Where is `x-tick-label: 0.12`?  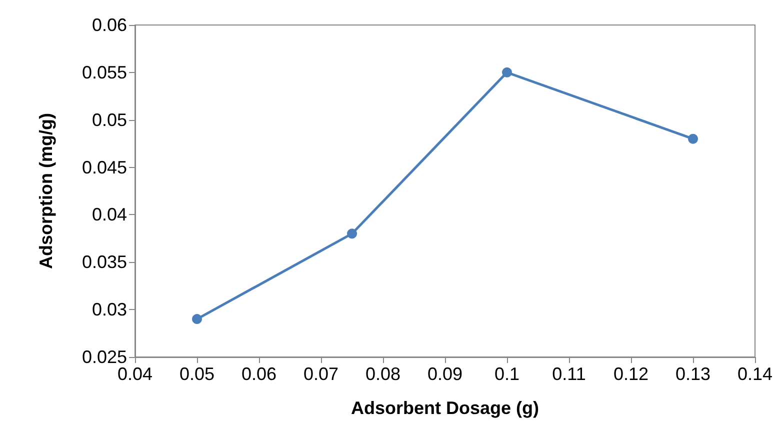
x-tick-label: 0.12 is located at coordinates (631, 374).